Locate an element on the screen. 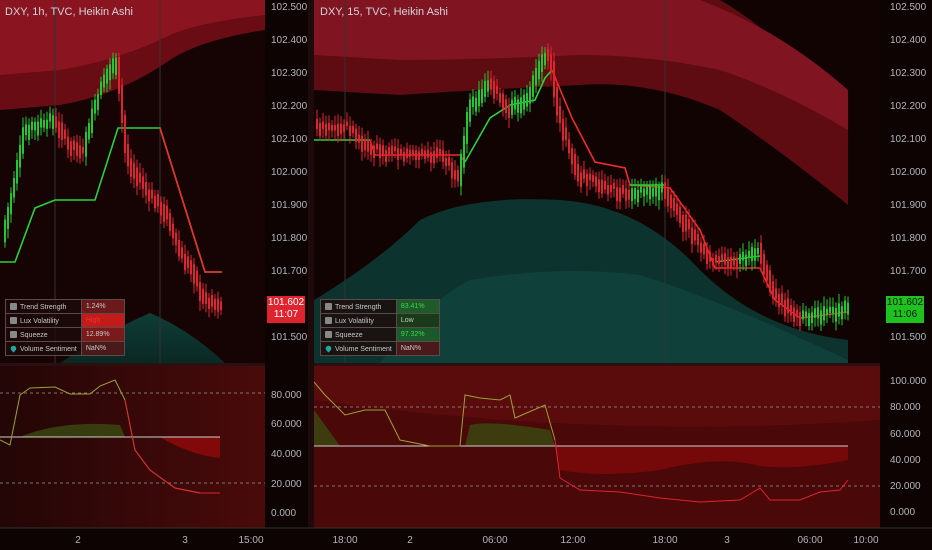 The height and width of the screenshot is (550, 932). left-oscillator-pane is located at coordinates (132, 447).